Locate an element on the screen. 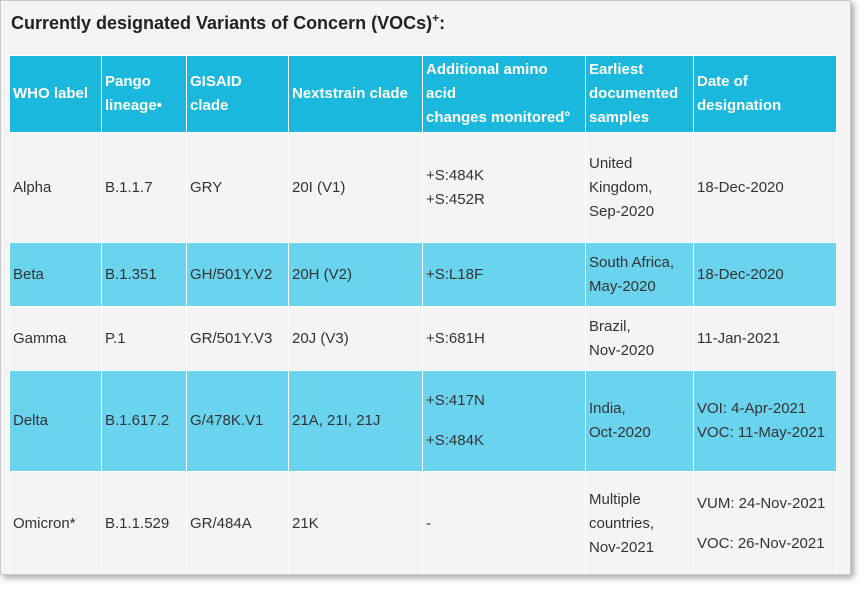 This screenshot has width=866, height=590. cell-gisaid: GR/501Y.V3 is located at coordinates (237, 338).